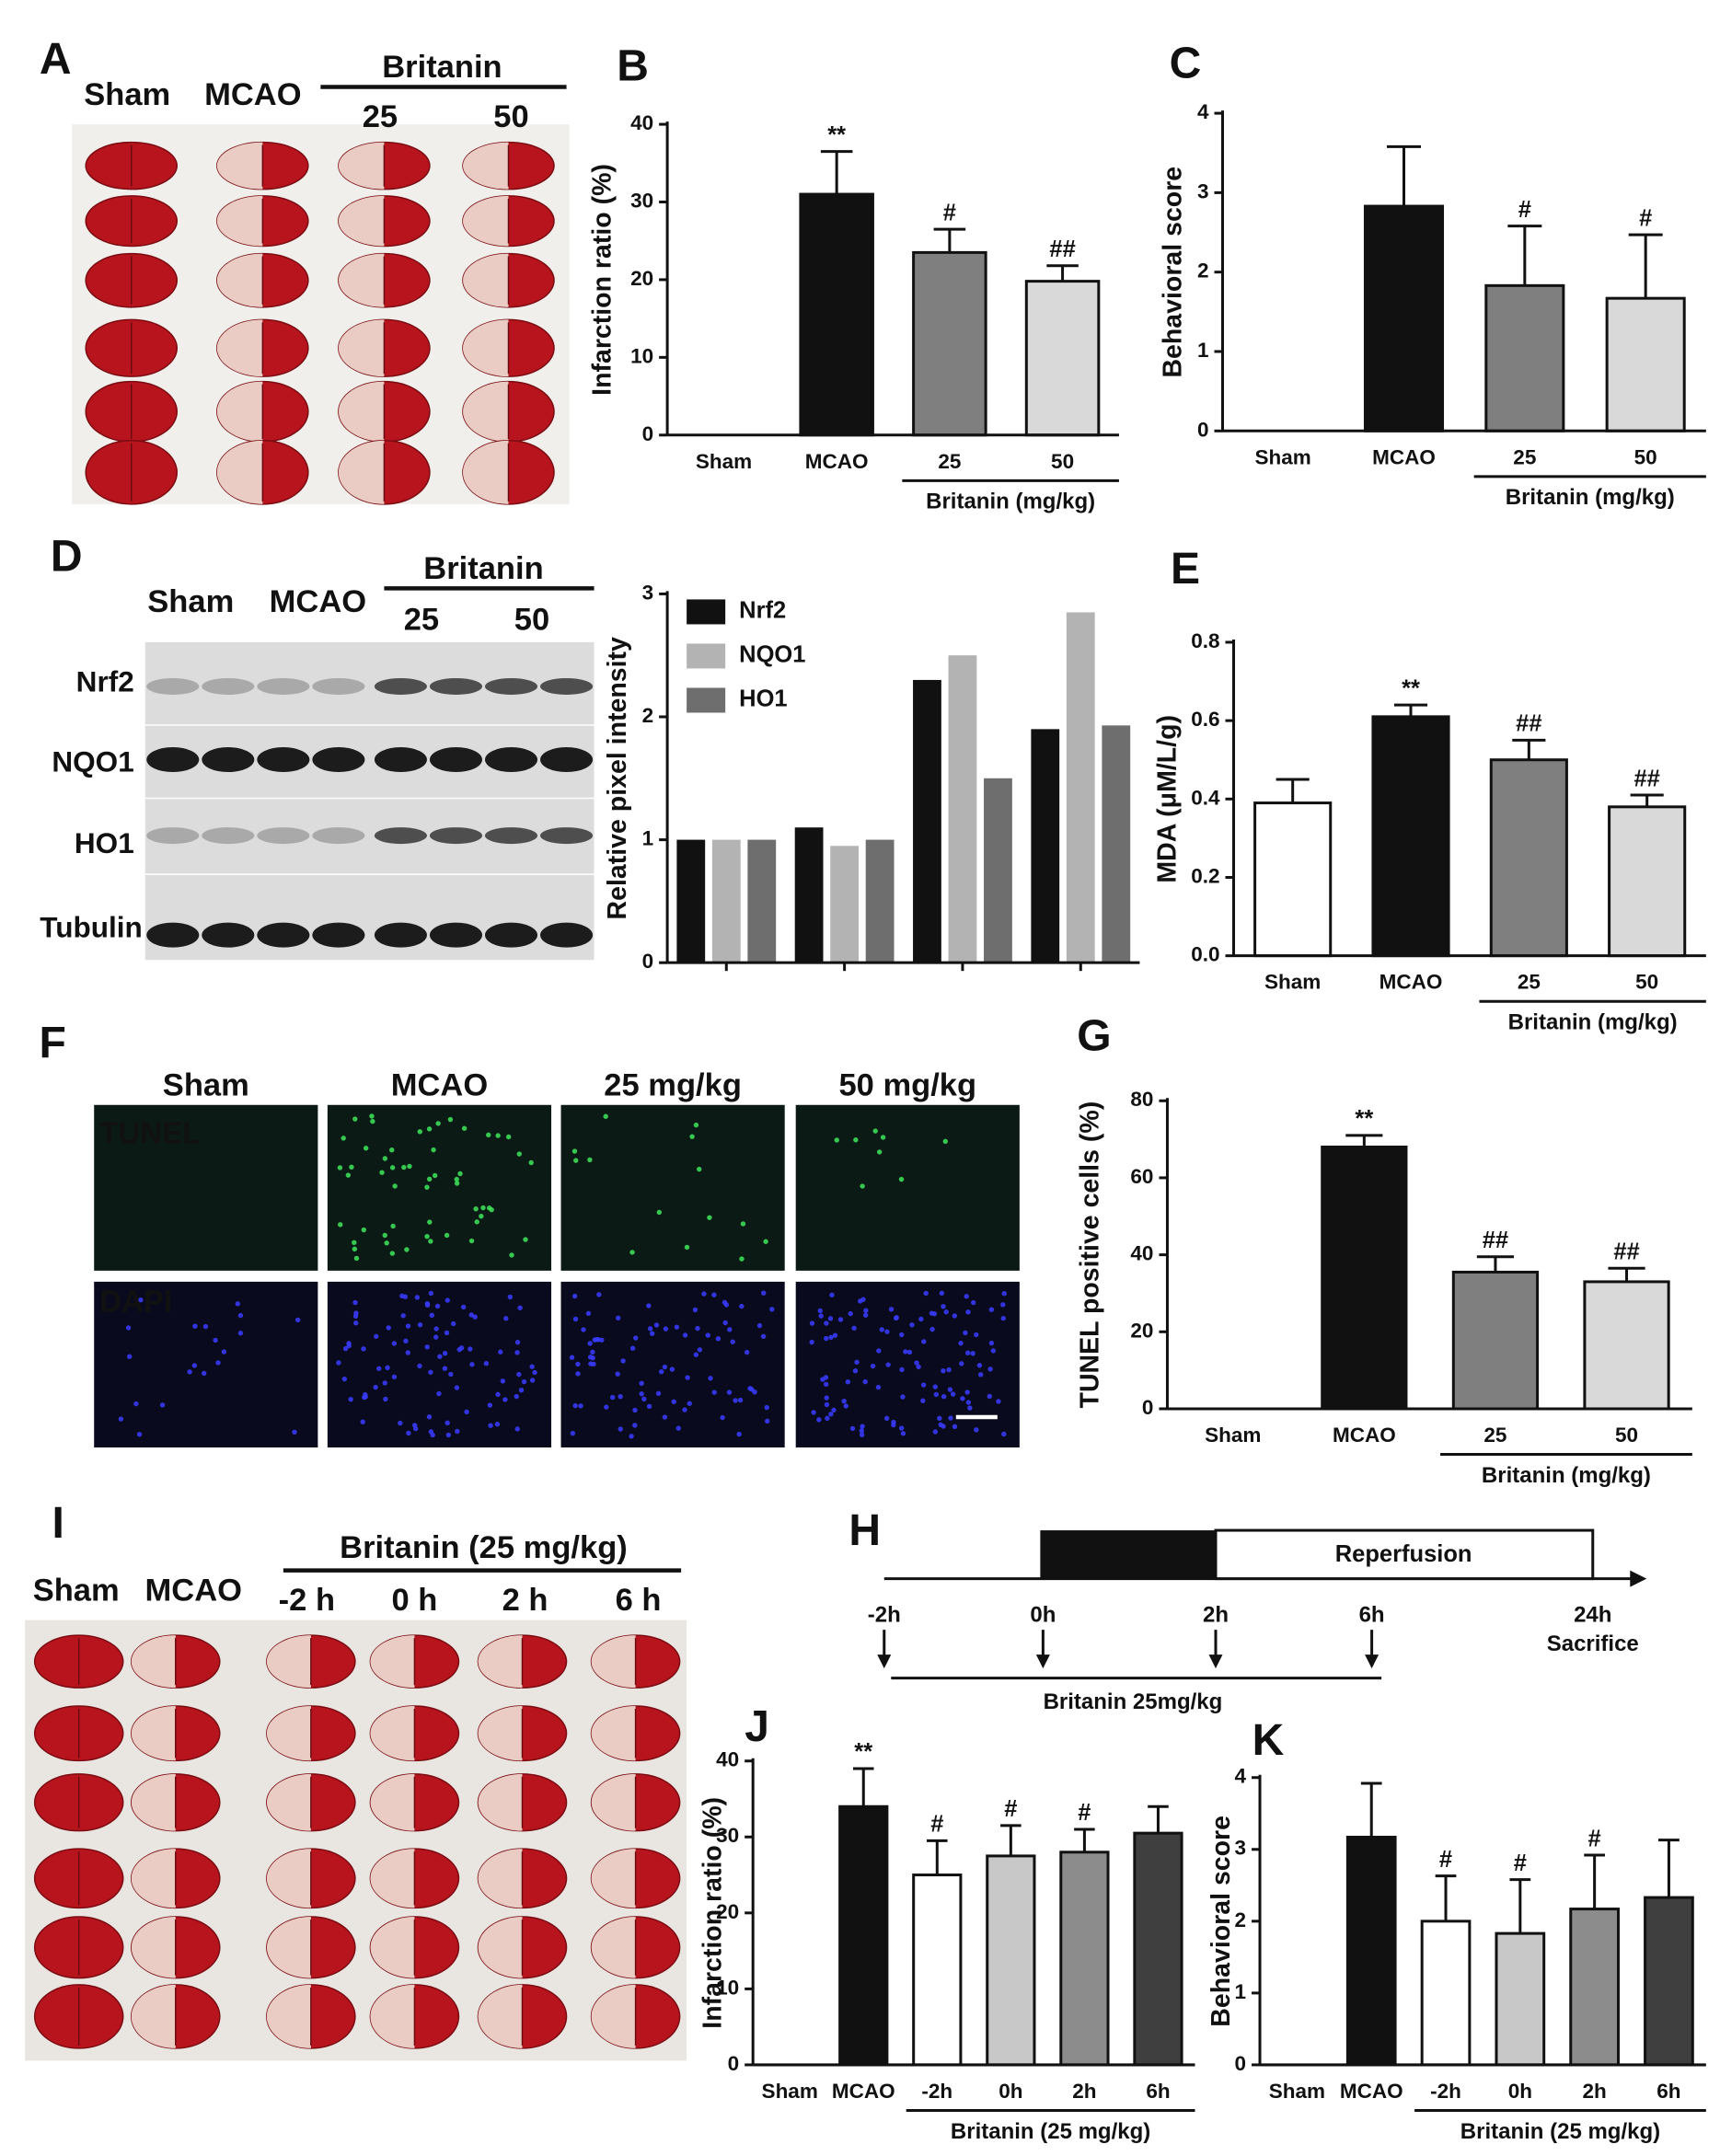  Describe the element at coordinates (1445, 1860) in the screenshot. I see `significance-mark: #` at that location.